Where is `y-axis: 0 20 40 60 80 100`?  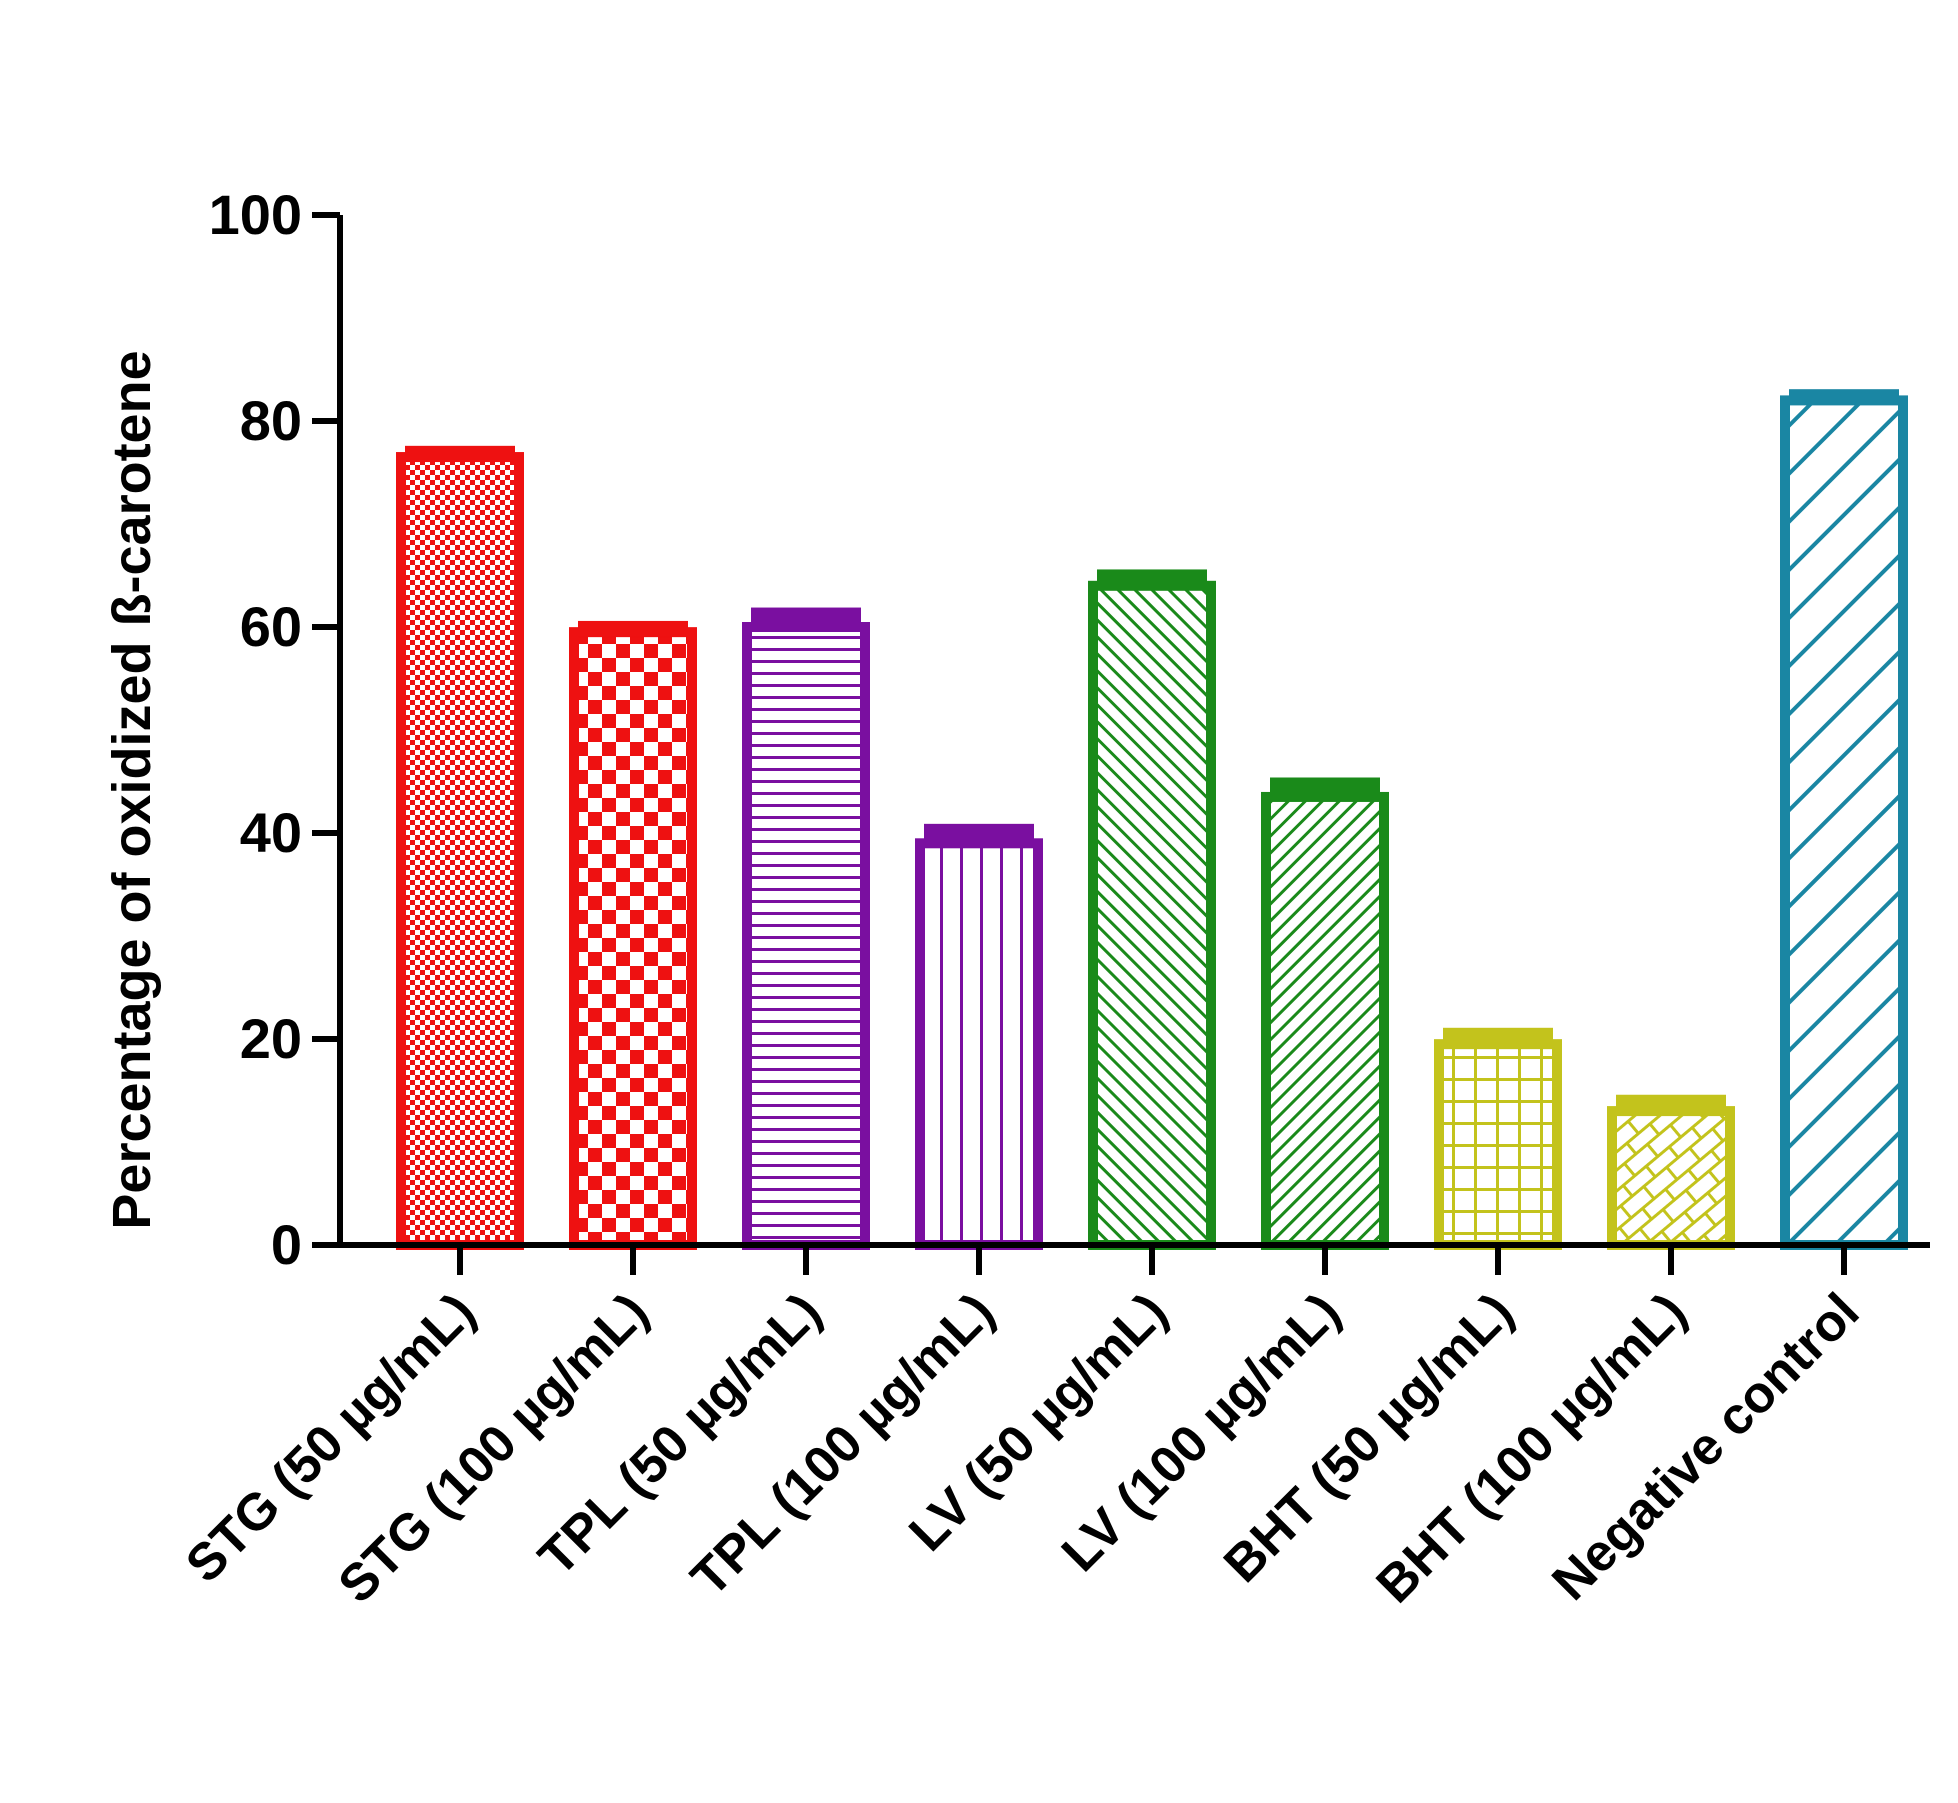 y-axis: 0 20 40 60 80 100 is located at coordinates (276, 729).